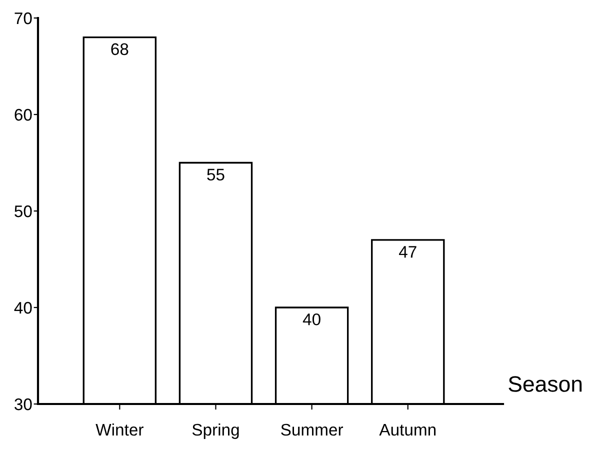 The image size is (599, 452). What do you see at coordinates (23, 211) in the screenshot?
I see `y-tick-label: 50` at bounding box center [23, 211].